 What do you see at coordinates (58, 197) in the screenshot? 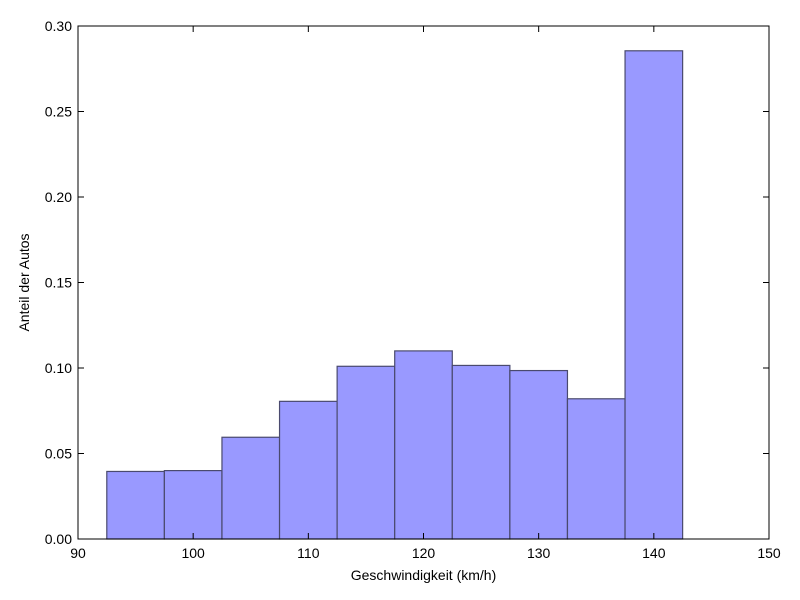
I see `y-tick-label-4: 0.20` at bounding box center [58, 197].